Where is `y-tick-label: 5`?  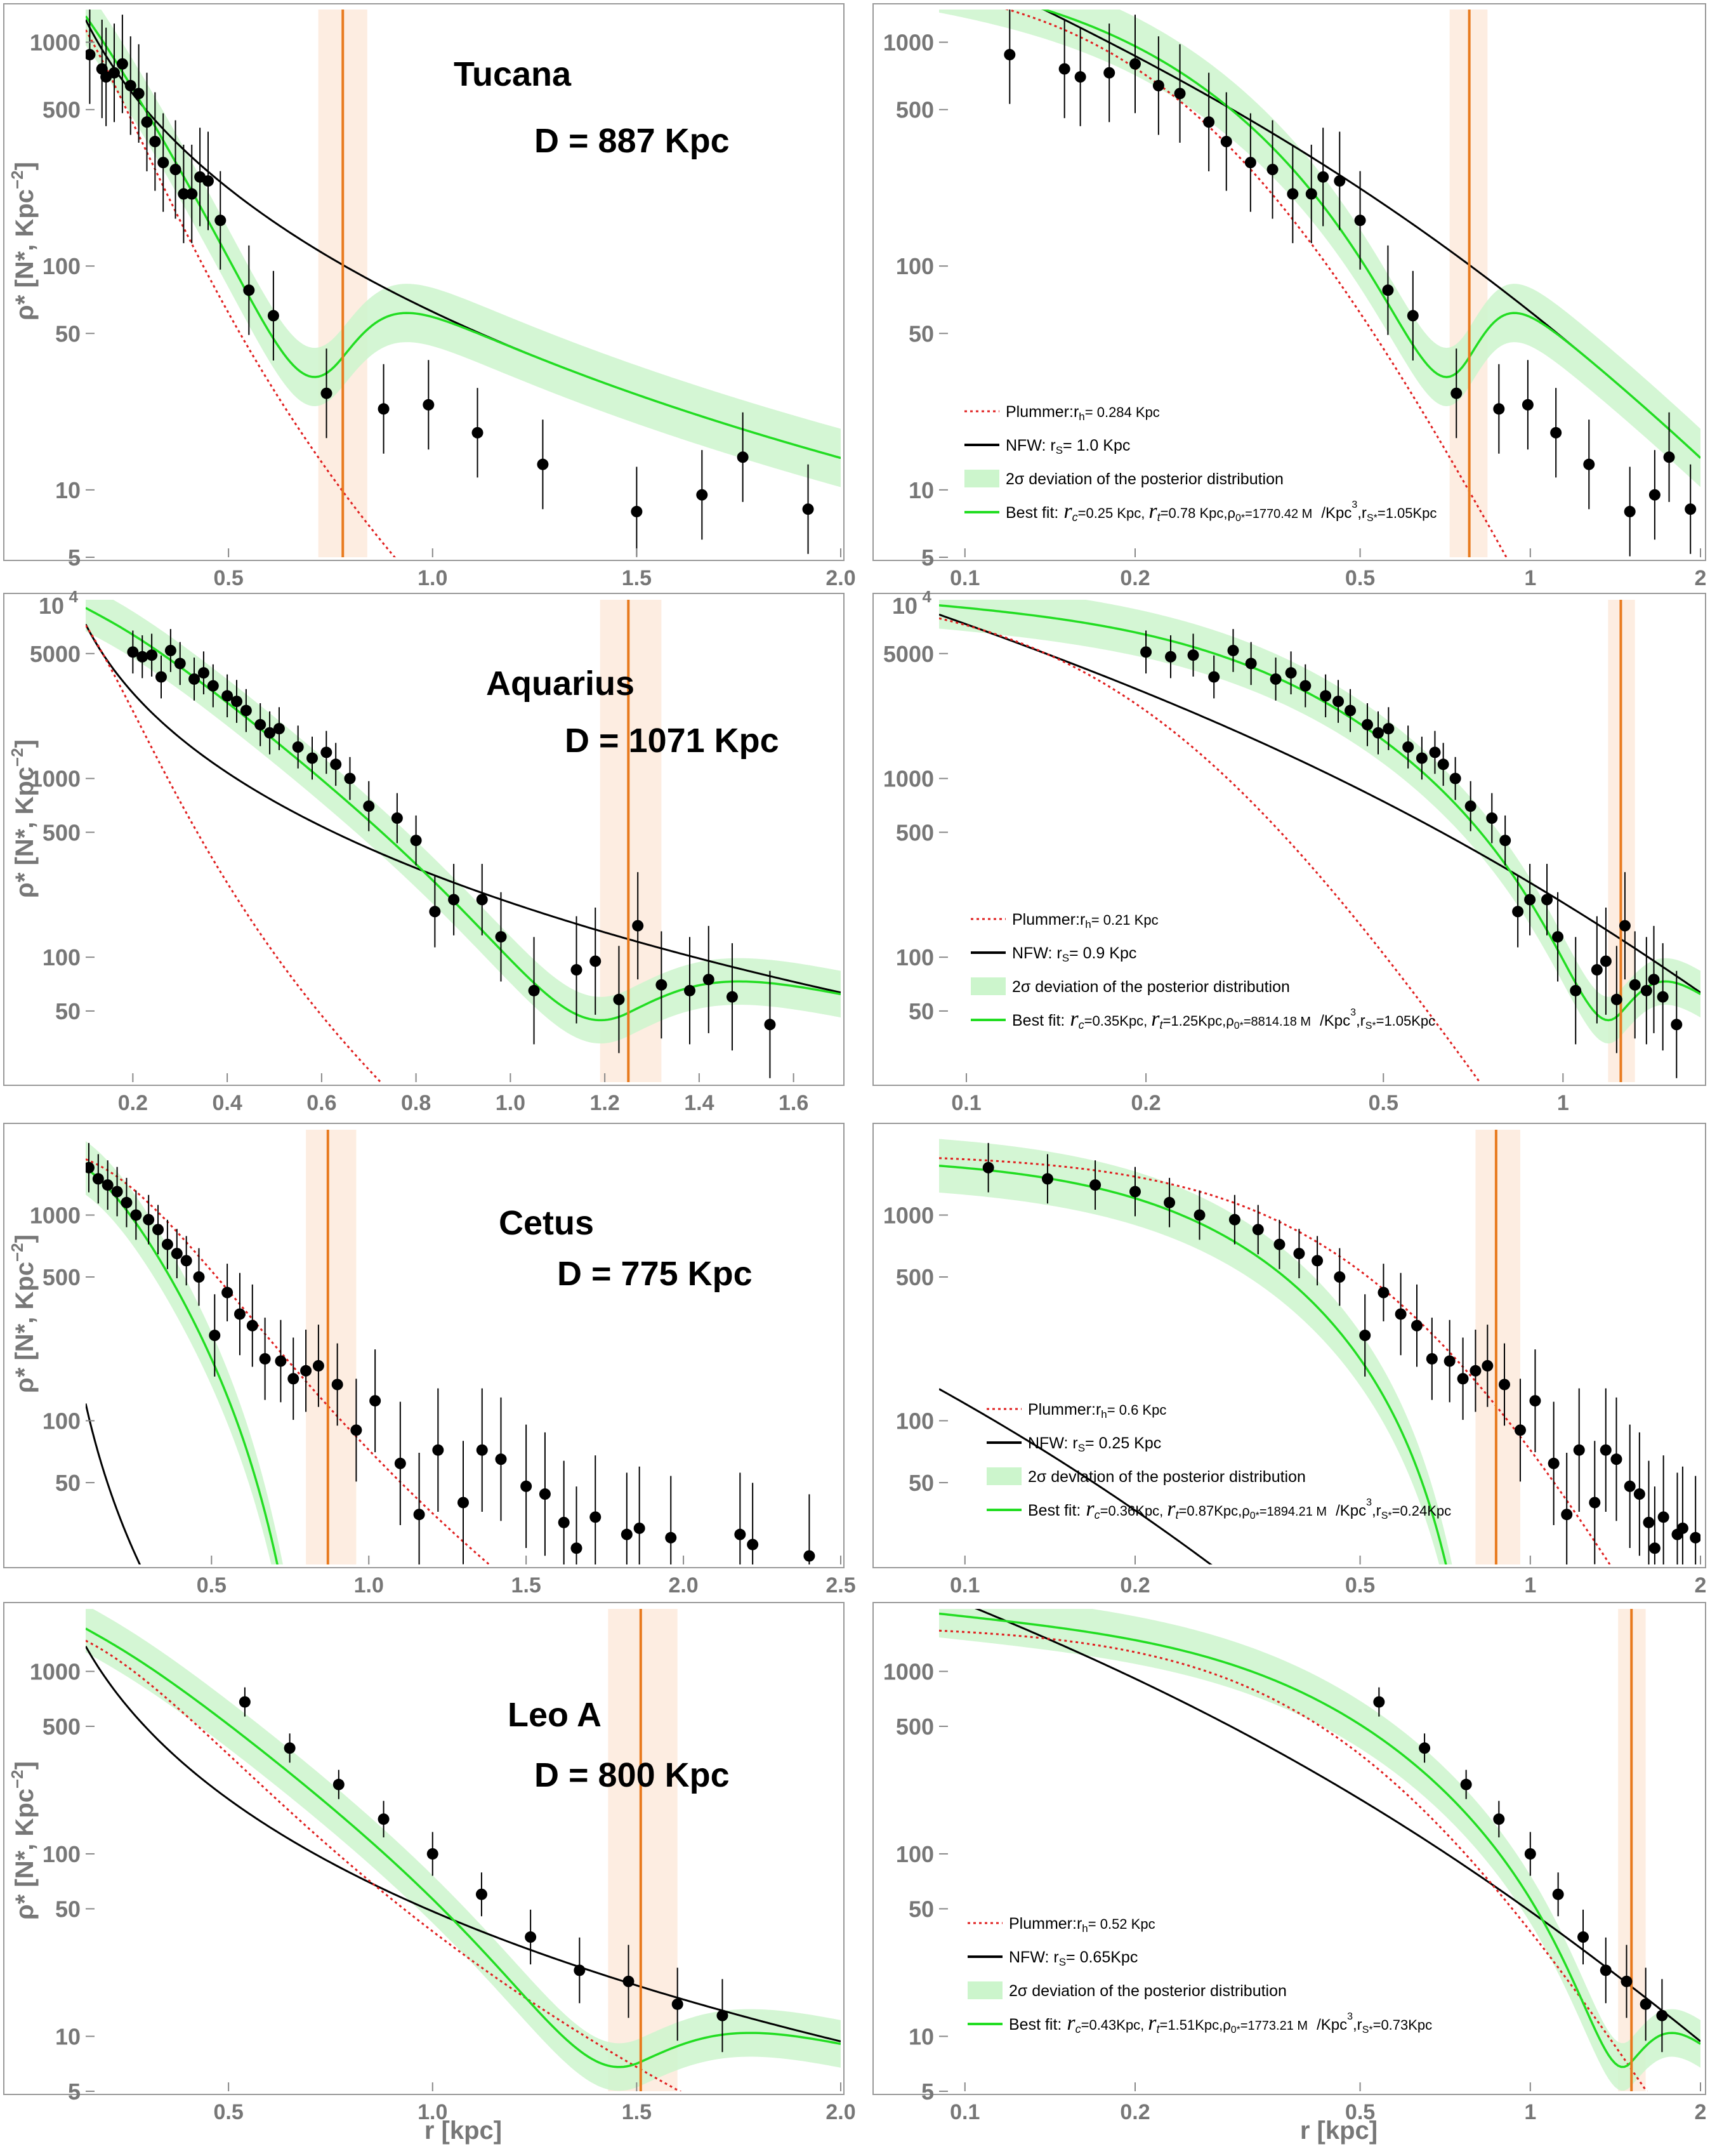
y-tick-label: 5 is located at coordinates (74, 2092).